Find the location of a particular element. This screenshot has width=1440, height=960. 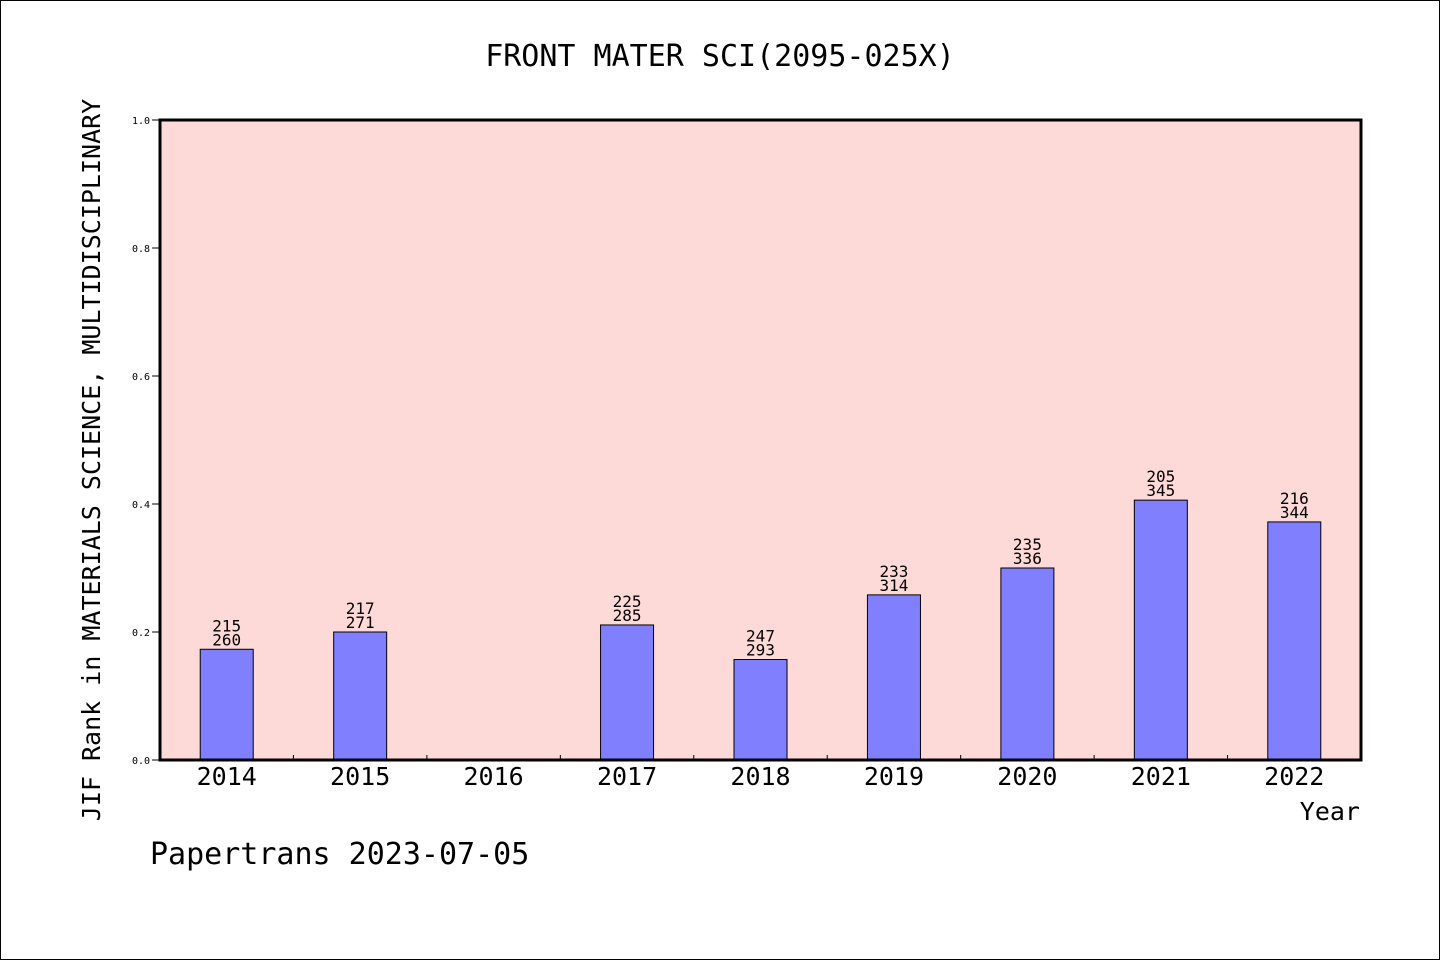

bar-rank-label: 235 is located at coordinates (1027, 544).